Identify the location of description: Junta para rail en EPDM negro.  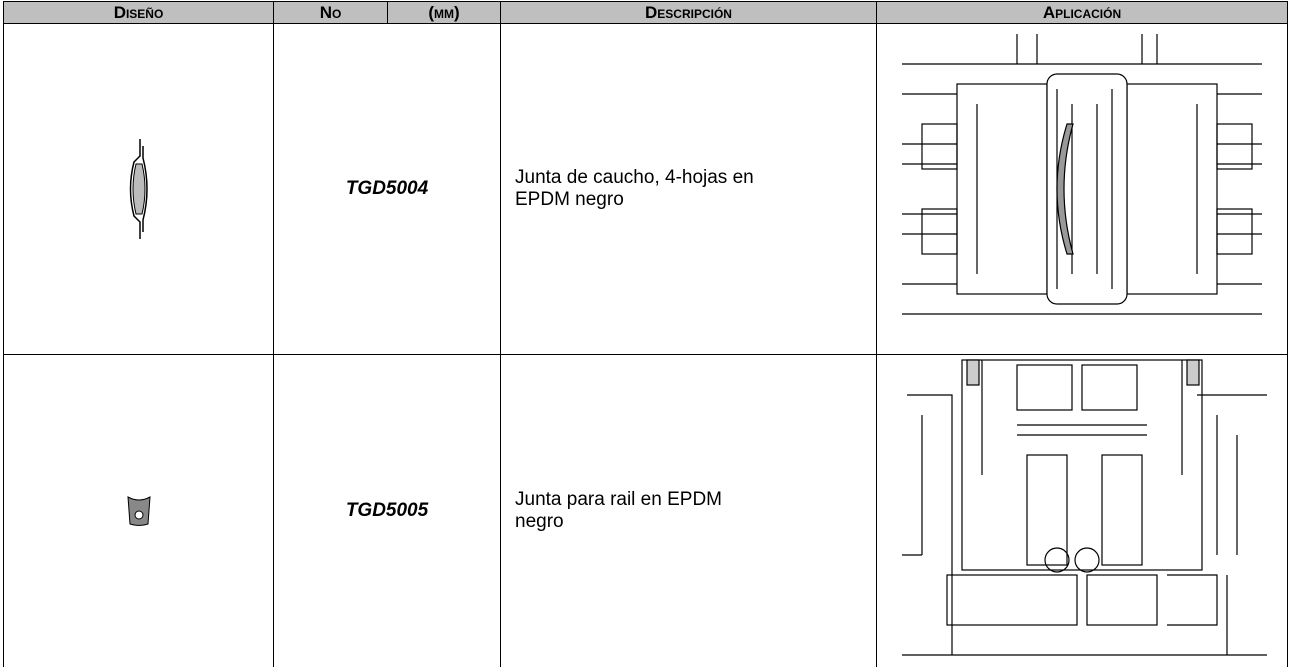
(618, 510).